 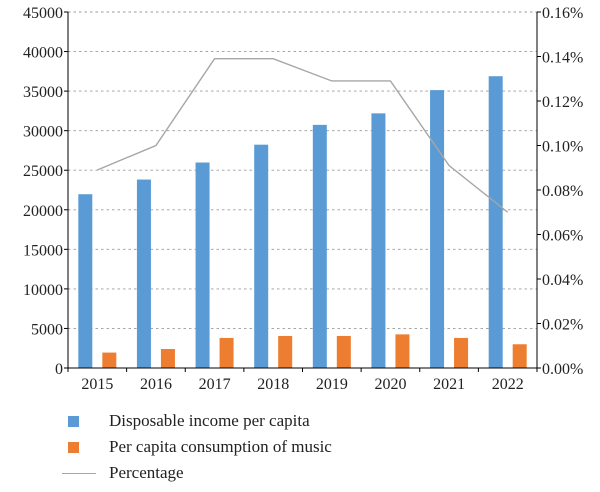 What do you see at coordinates (332, 384) in the screenshot?
I see `x-tick-label: 2019` at bounding box center [332, 384].